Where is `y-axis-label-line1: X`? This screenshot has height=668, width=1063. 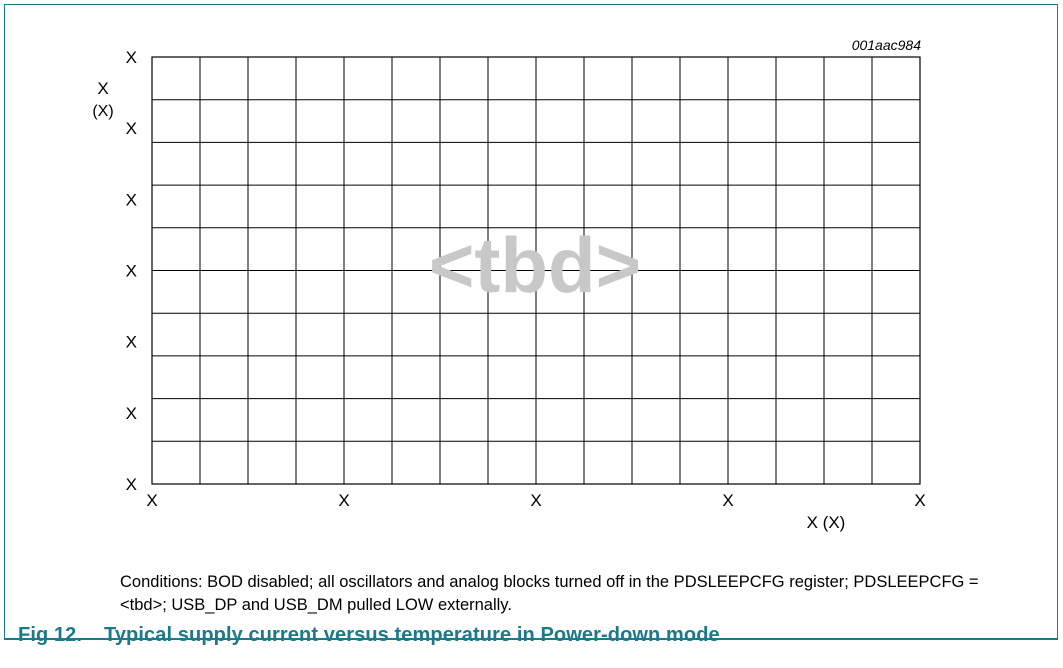 y-axis-label-line1: X is located at coordinates (102, 88).